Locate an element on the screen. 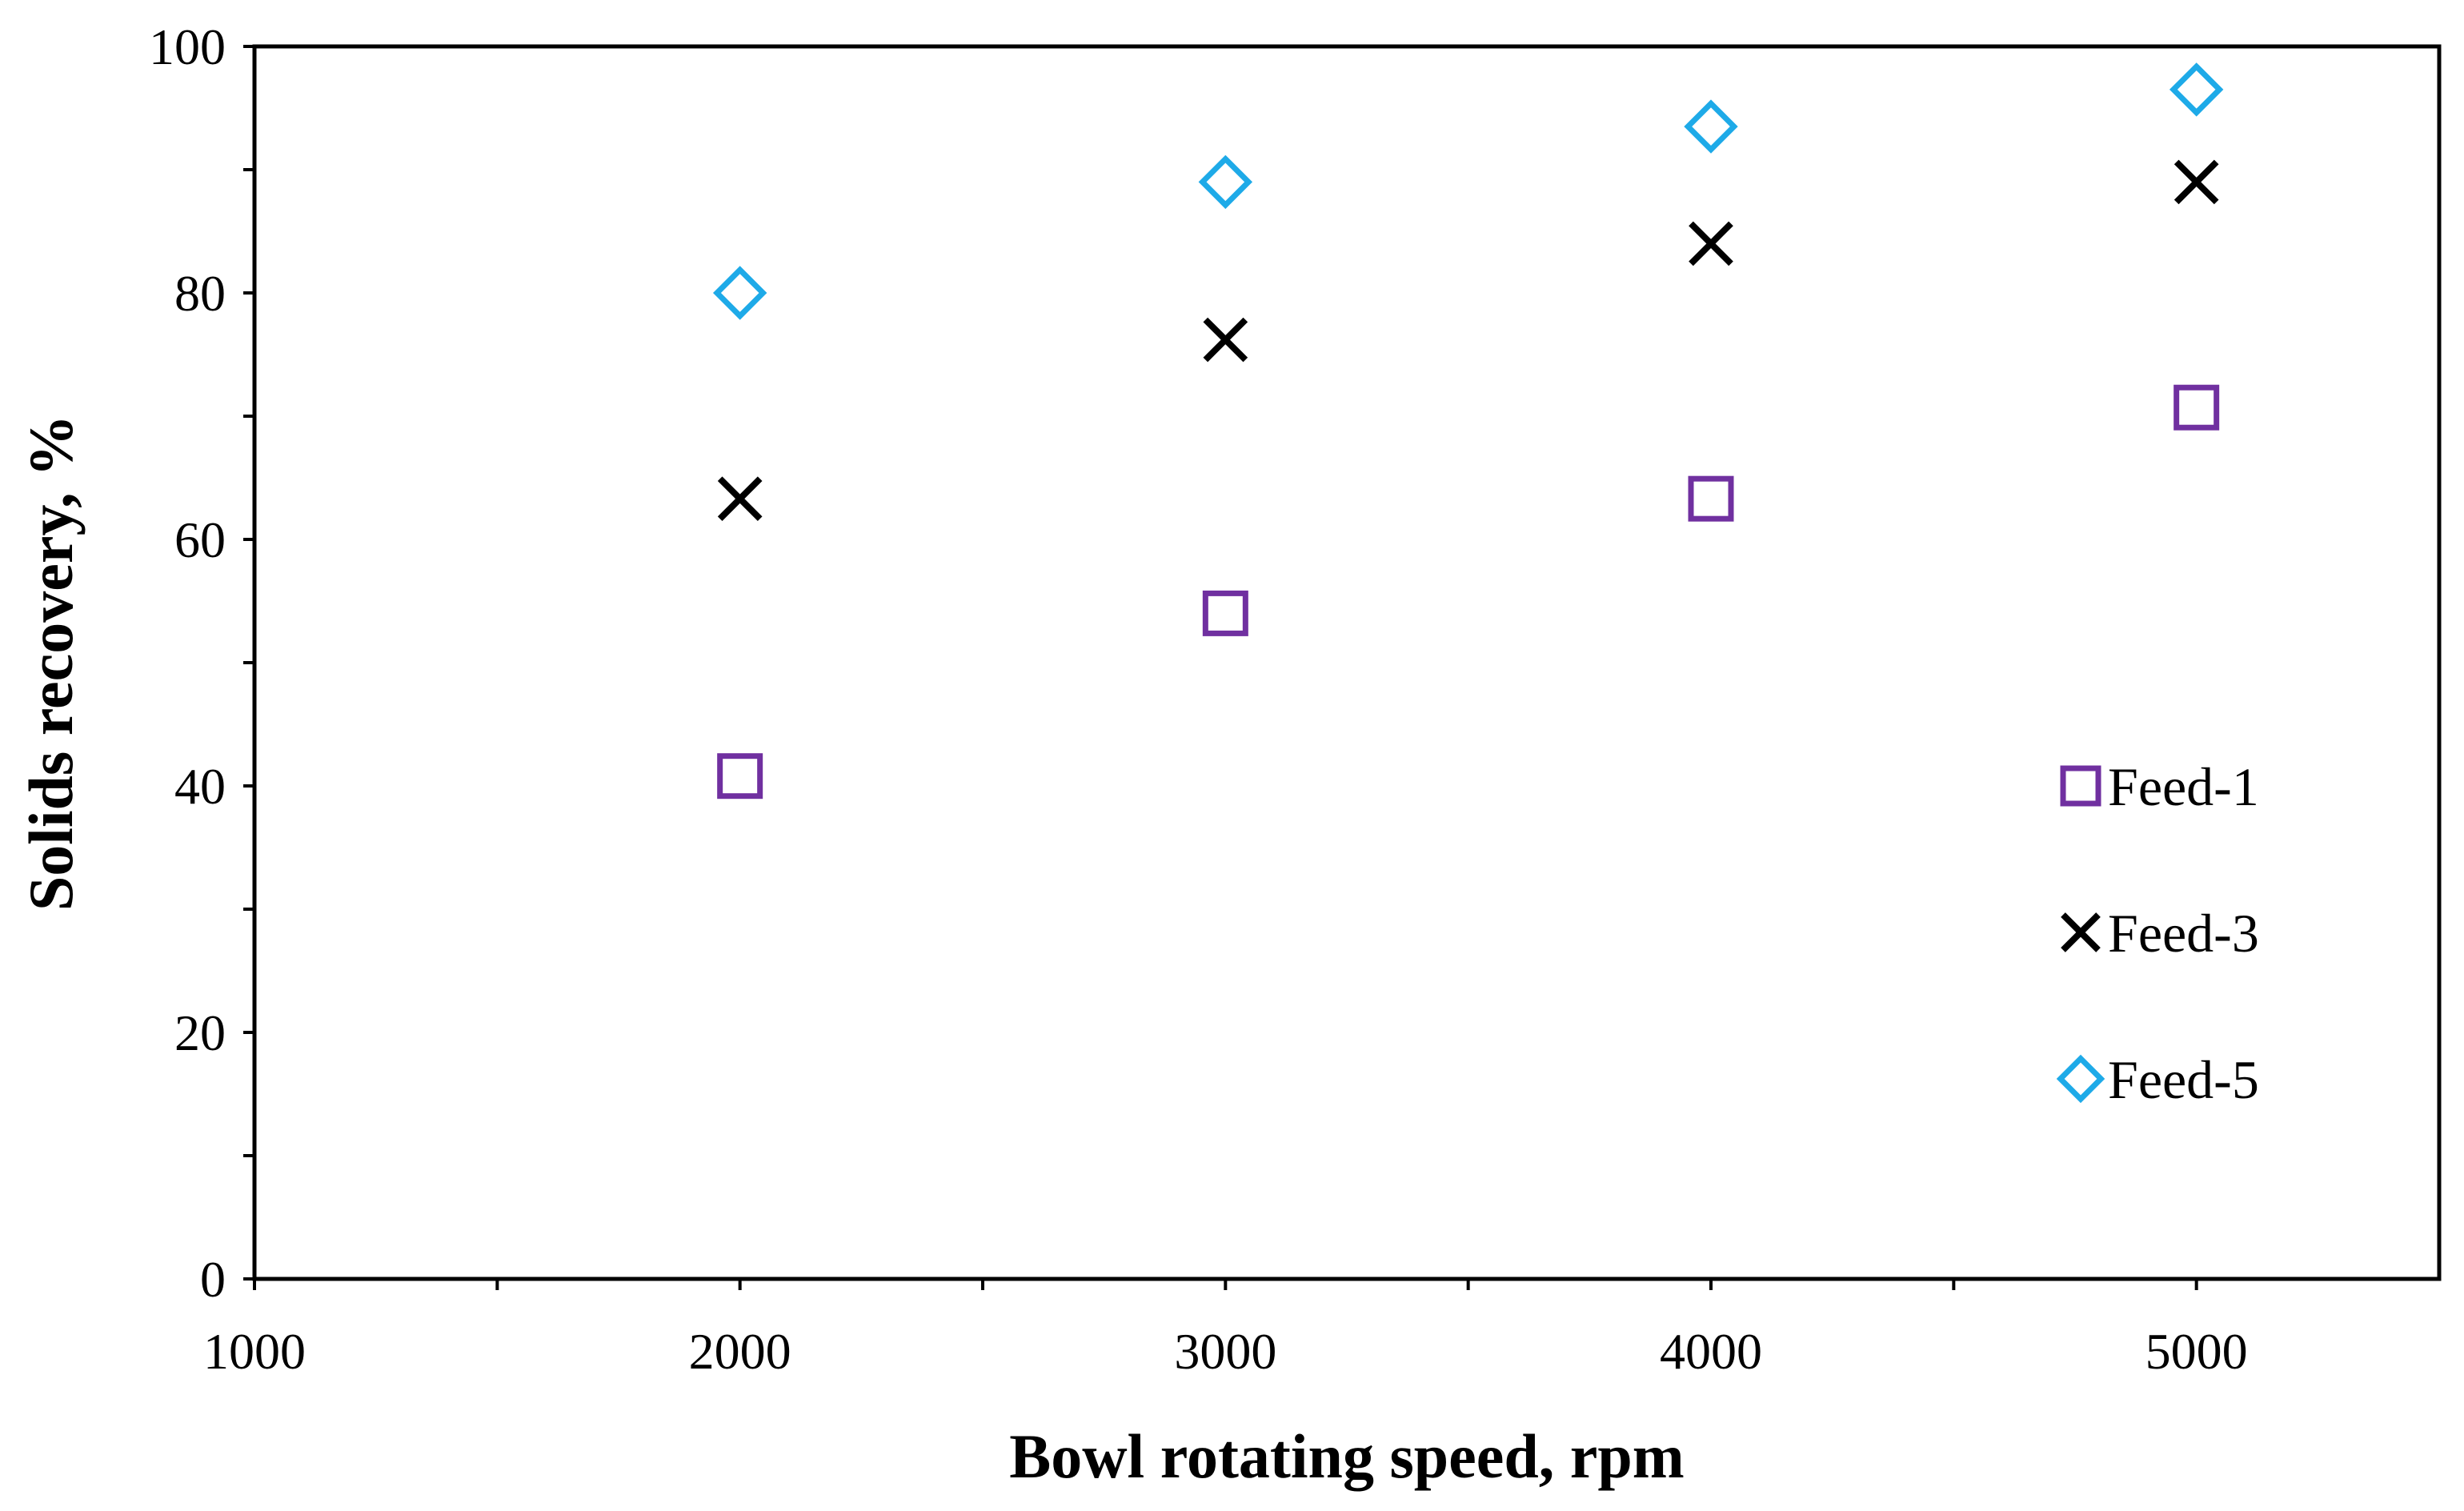 Image resolution: width=2464 pixels, height=1511 pixels. y-tick-label: 60 is located at coordinates (200, 539).